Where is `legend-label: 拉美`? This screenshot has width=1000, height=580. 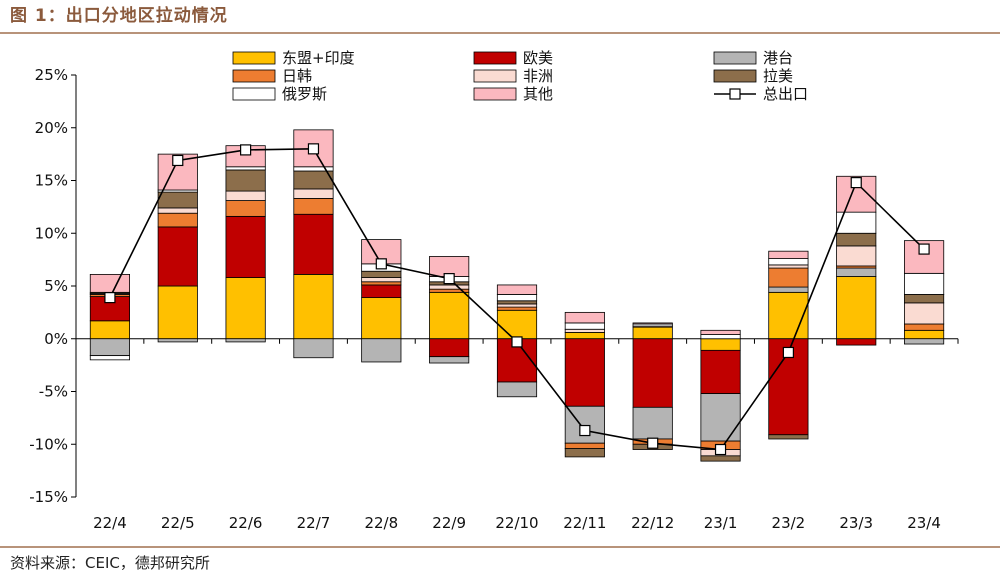 legend-label: 拉美 is located at coordinates (778, 76).